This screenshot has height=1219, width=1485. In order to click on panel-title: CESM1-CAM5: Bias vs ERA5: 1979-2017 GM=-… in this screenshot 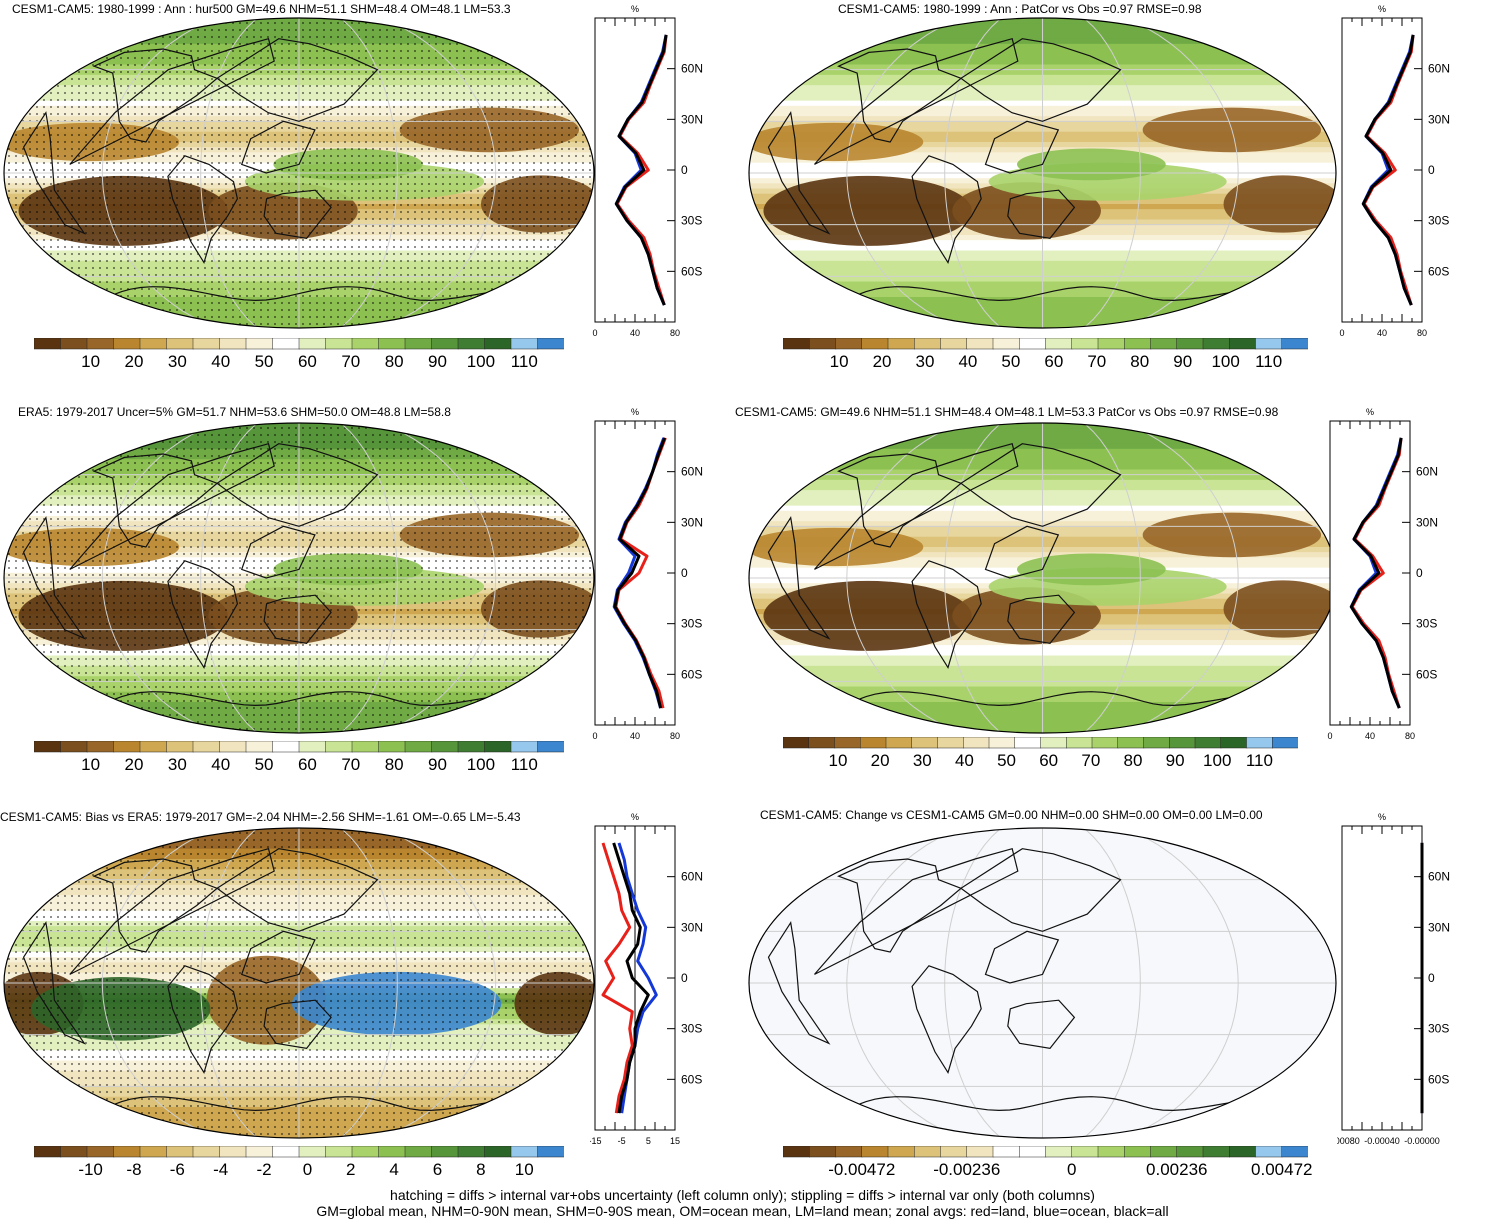, I will do `click(260, 817)`.